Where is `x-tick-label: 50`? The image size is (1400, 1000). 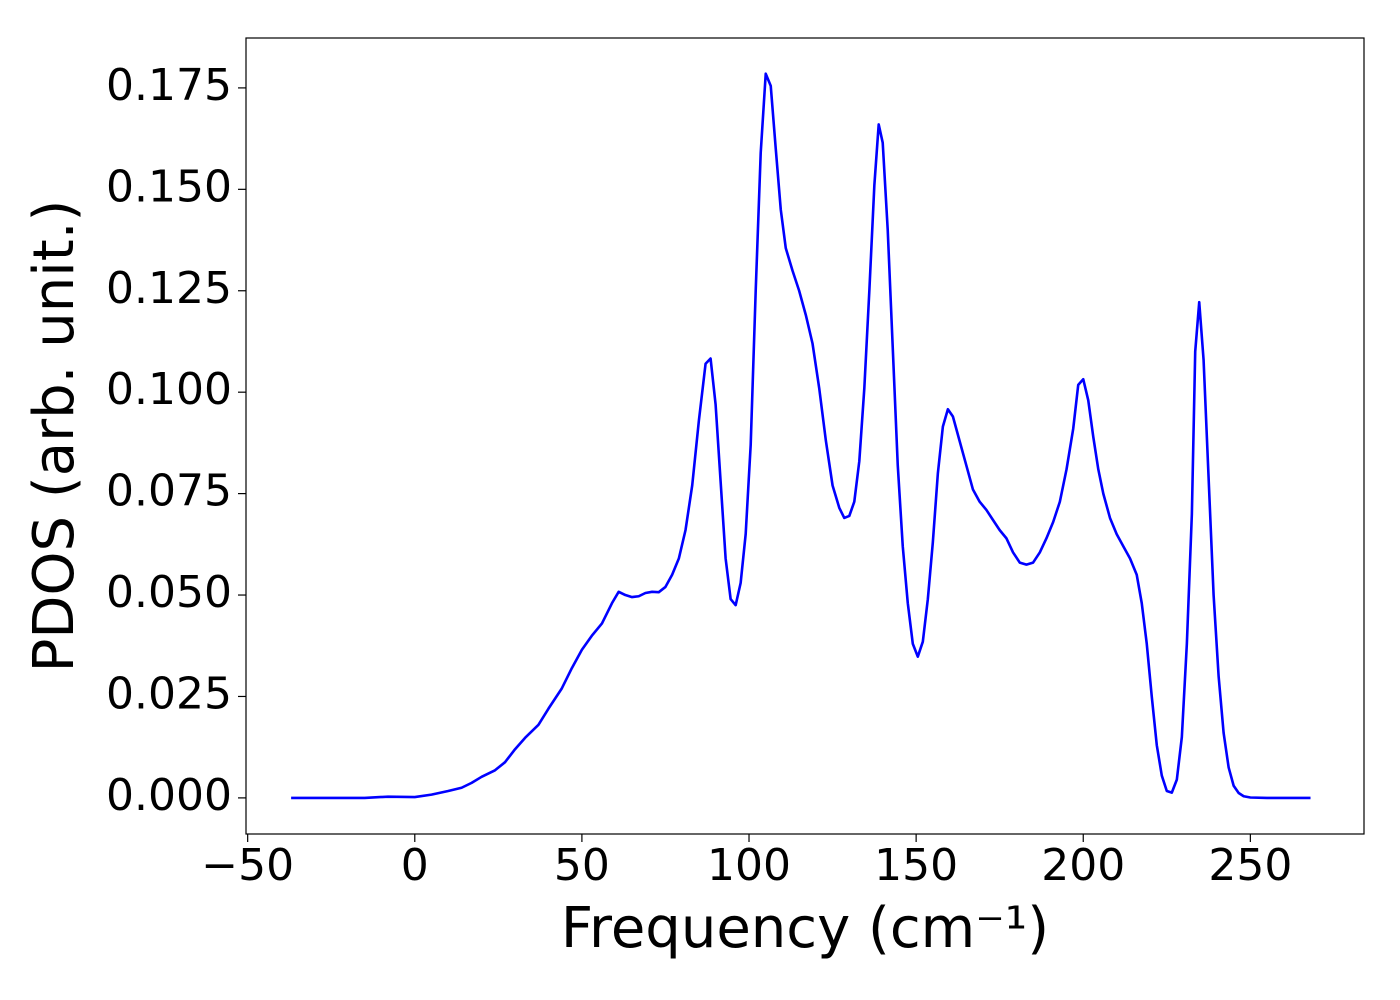 x-tick-label: 50 is located at coordinates (582, 865).